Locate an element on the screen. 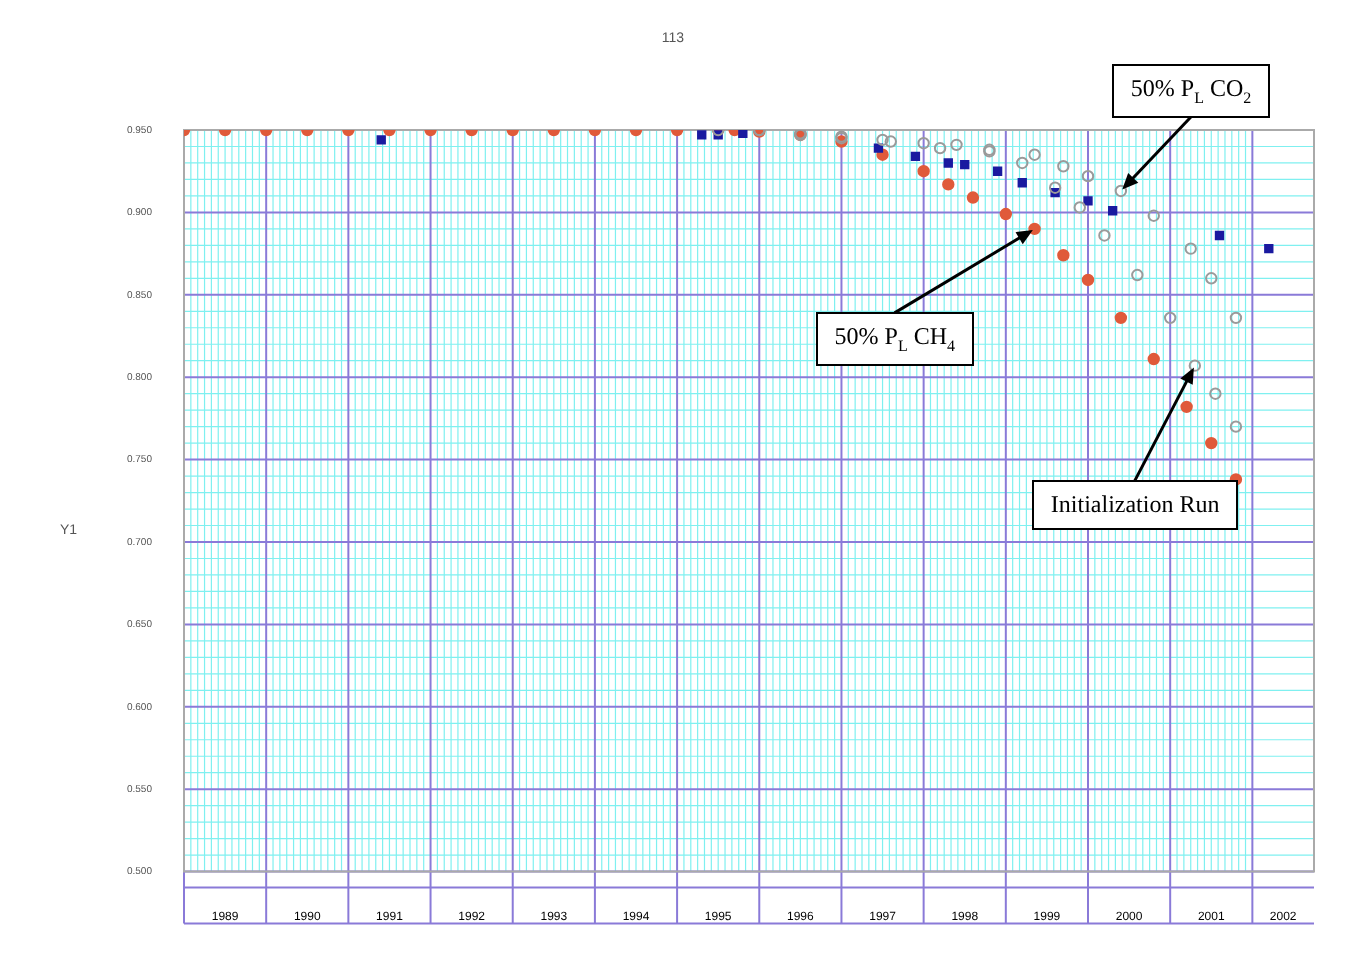  annotation: Initialization Run is located at coordinates (1135, 505).